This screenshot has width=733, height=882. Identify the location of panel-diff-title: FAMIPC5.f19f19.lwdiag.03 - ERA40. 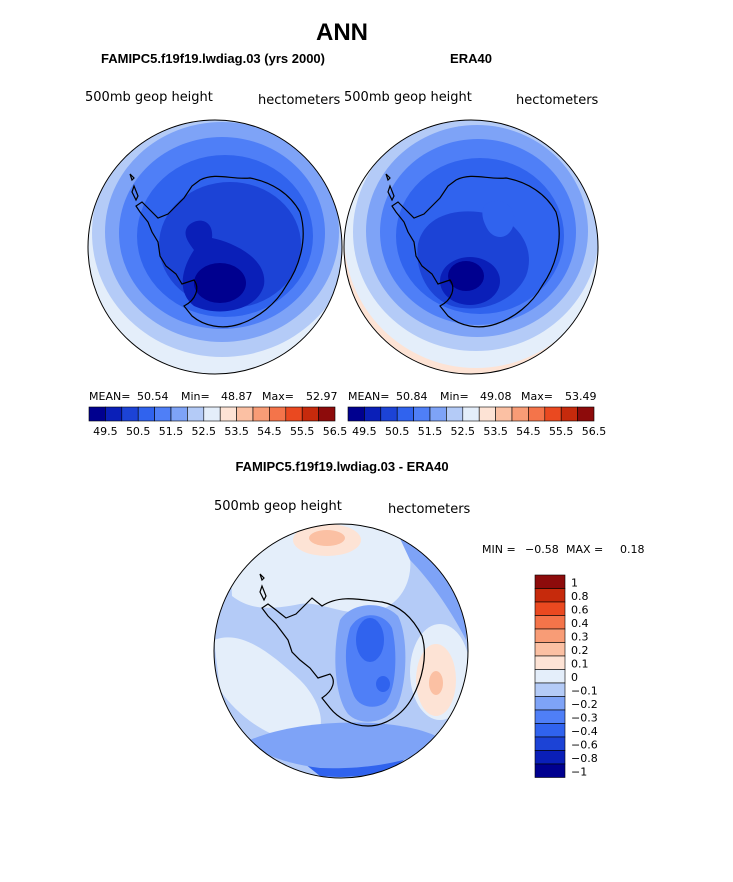
(341, 466).